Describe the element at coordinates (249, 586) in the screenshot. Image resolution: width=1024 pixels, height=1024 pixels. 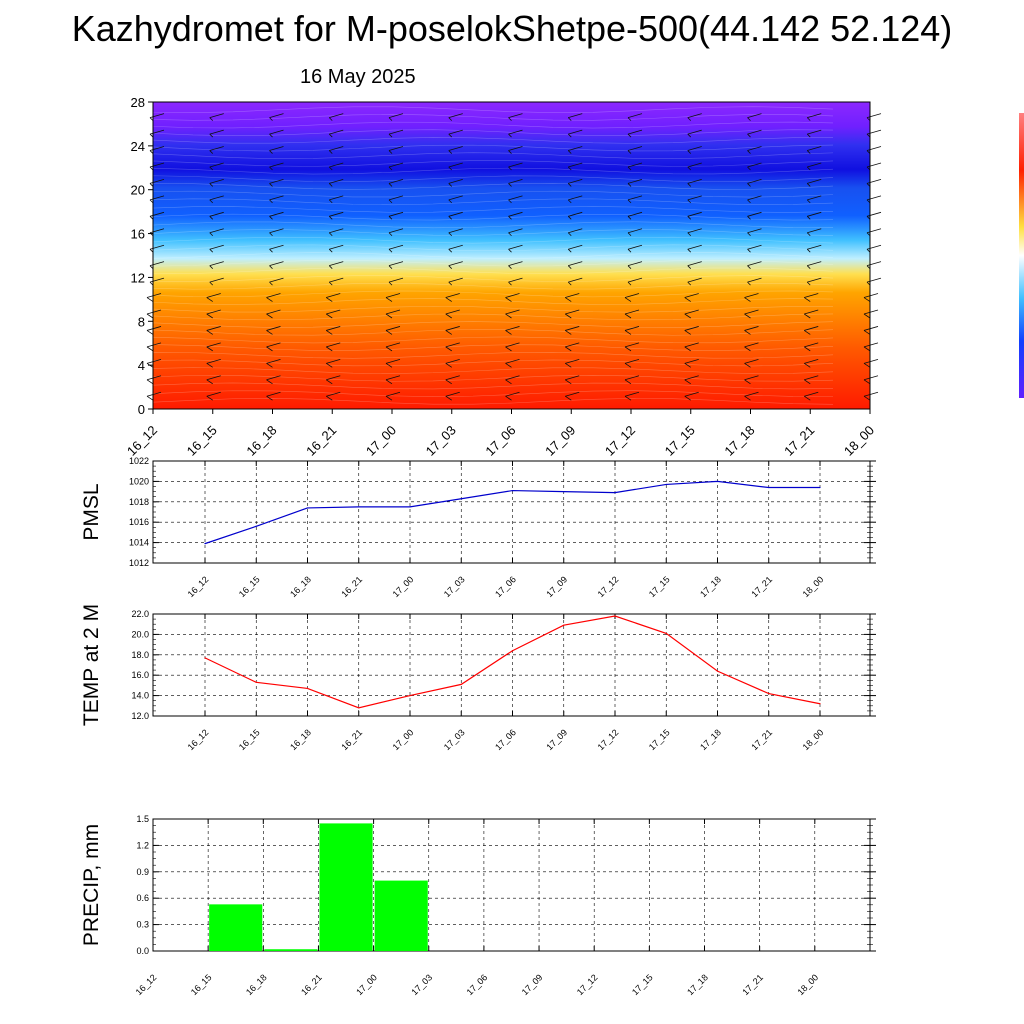
I see `x-tick-label: 16_15` at that location.